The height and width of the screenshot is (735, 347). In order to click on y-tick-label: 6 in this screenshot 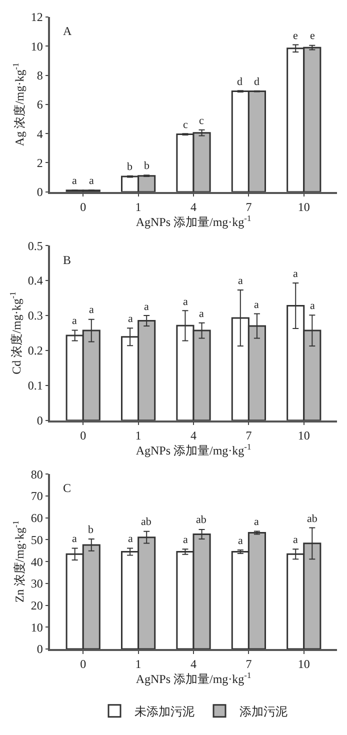, I will do `click(39, 105)`.